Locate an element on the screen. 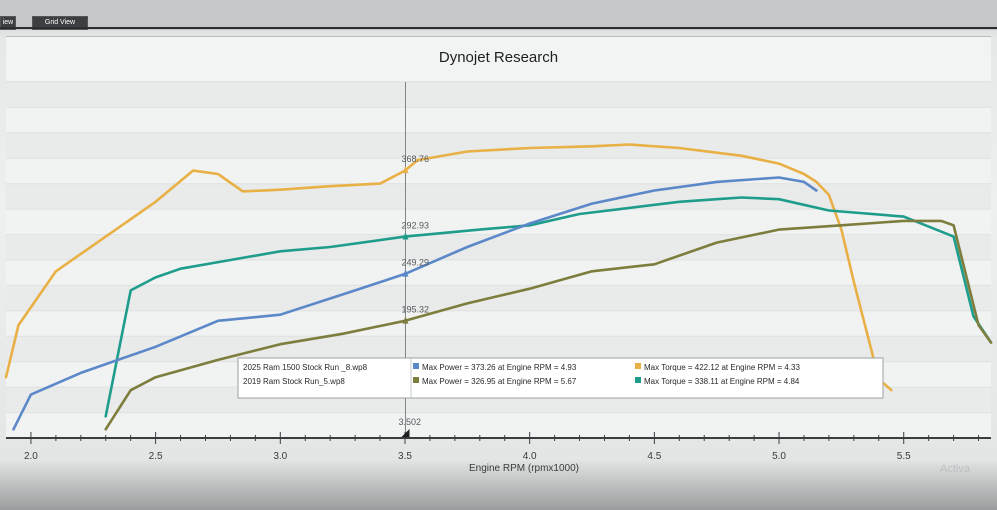 The image size is (997, 510). legend-entry: Max Power = 373.26 at Engine RPM = 4.93 is located at coordinates (499, 367).